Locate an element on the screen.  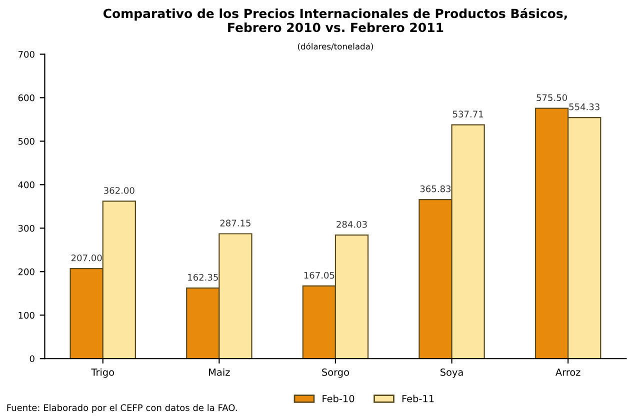
x-tick-label: Sorgo is located at coordinates (335, 373).